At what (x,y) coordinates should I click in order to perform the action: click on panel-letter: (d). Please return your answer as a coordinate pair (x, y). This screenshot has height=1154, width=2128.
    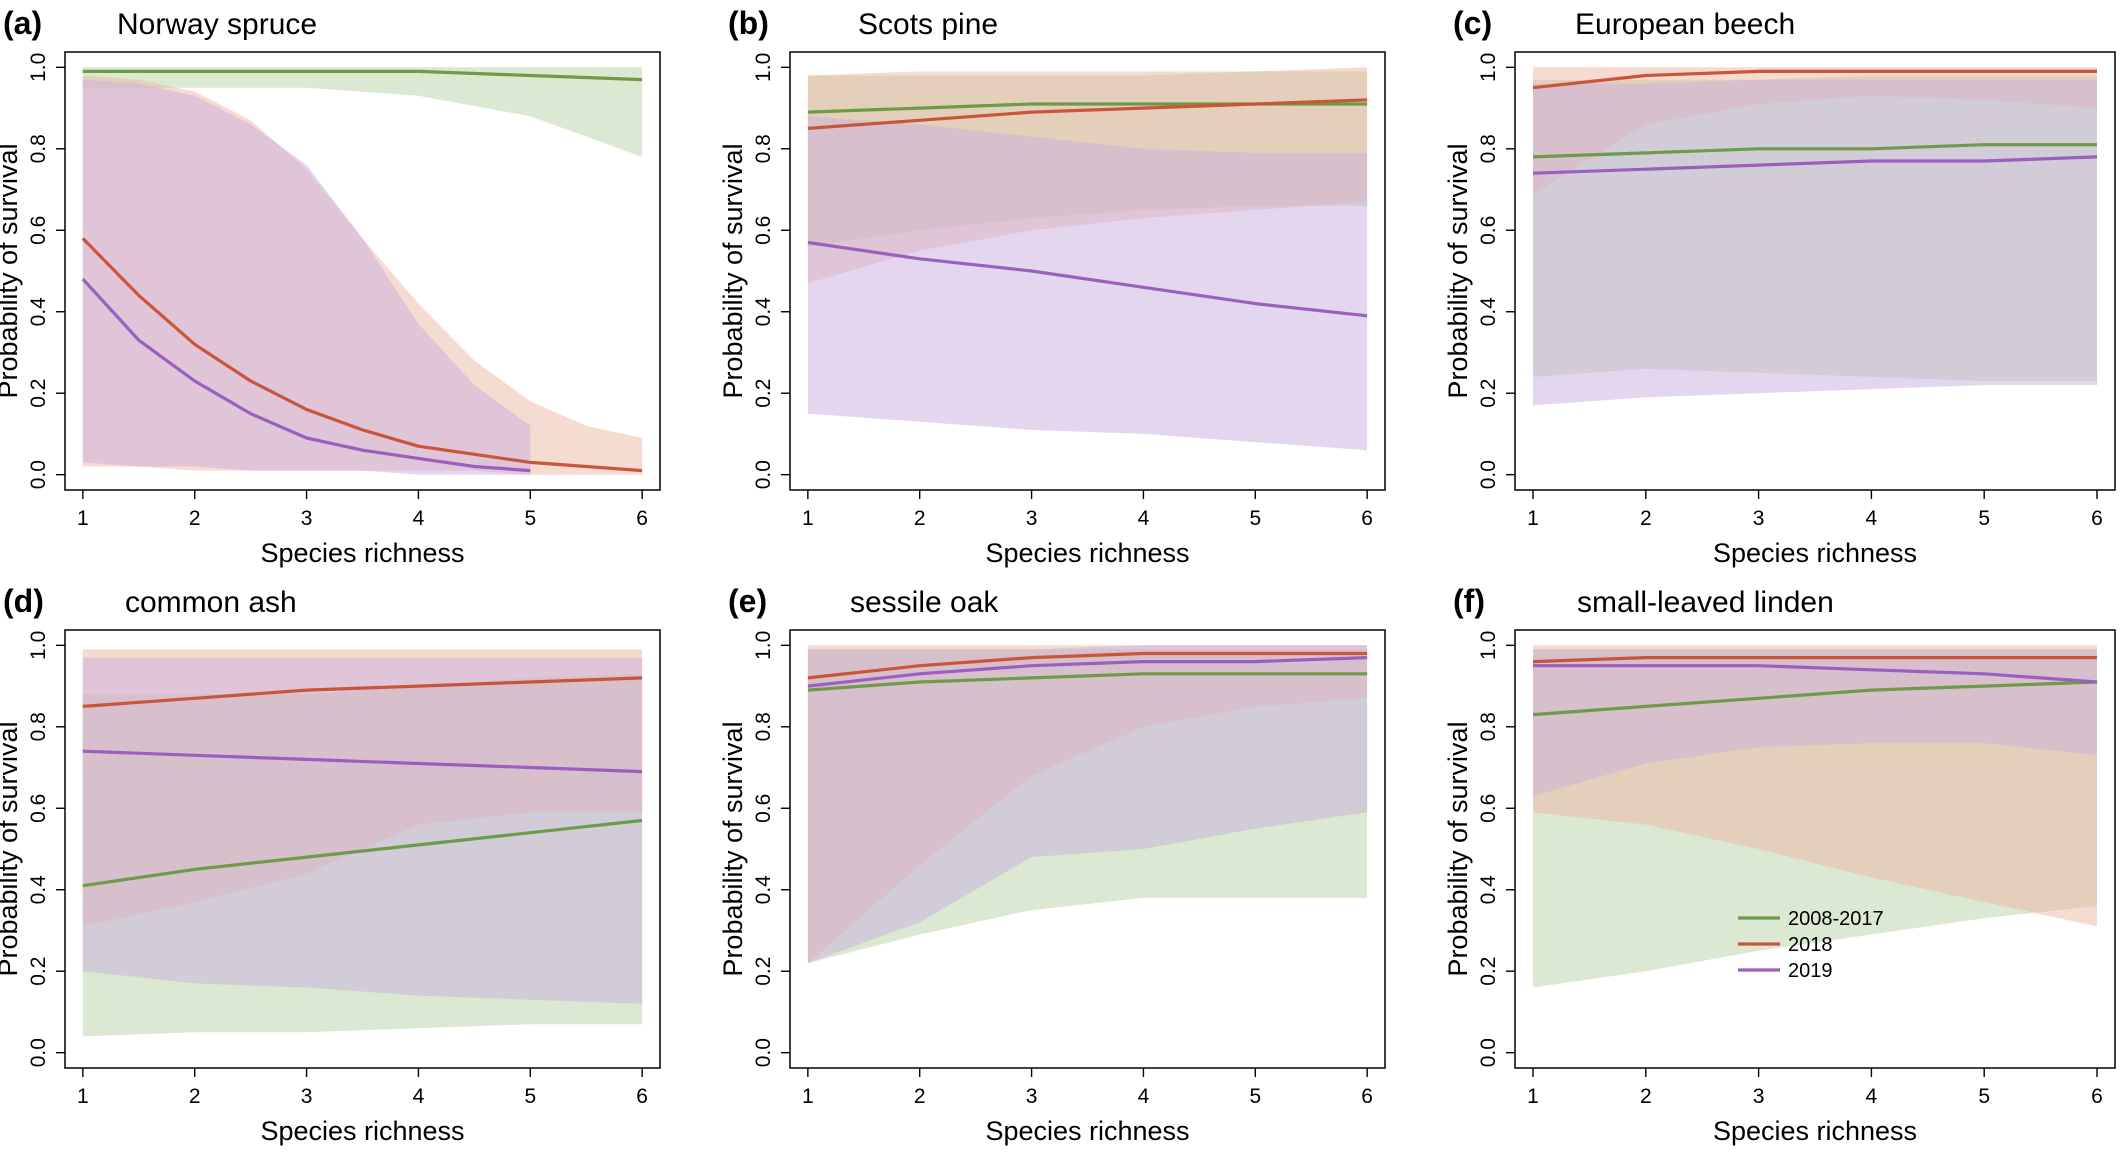
    Looking at the image, I should click on (23, 601).